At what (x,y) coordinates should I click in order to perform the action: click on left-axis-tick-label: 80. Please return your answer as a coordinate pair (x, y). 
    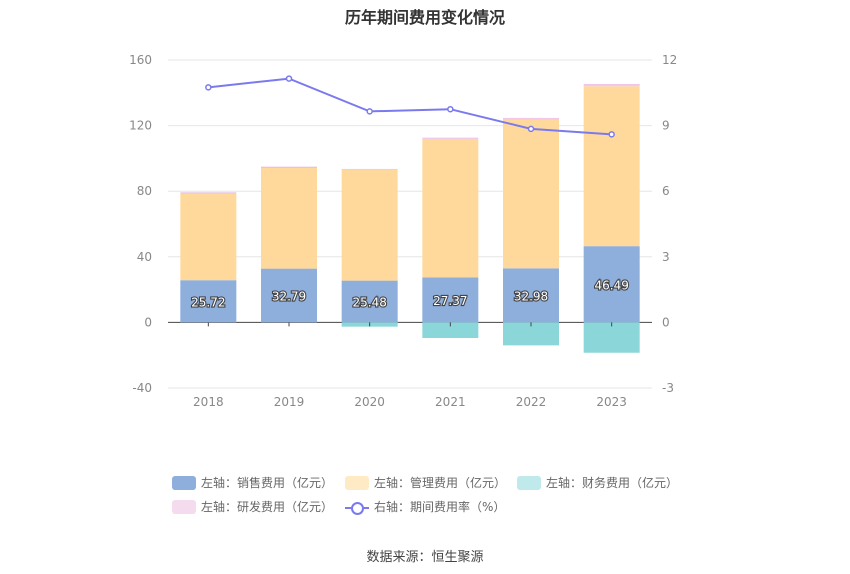
    Looking at the image, I should click on (144, 191).